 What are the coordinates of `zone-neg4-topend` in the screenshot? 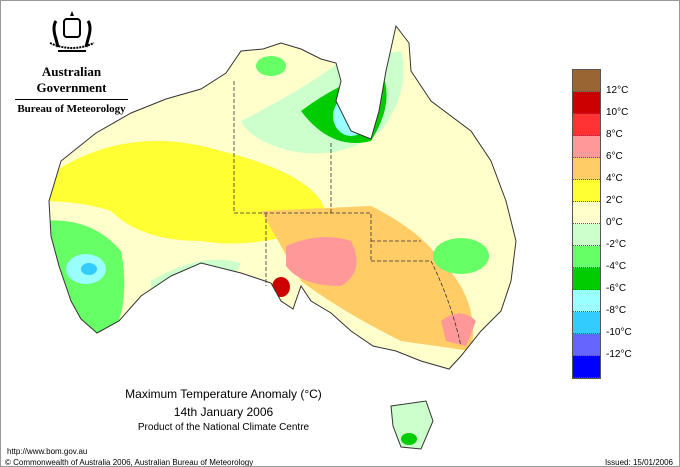 It's located at (271, 66).